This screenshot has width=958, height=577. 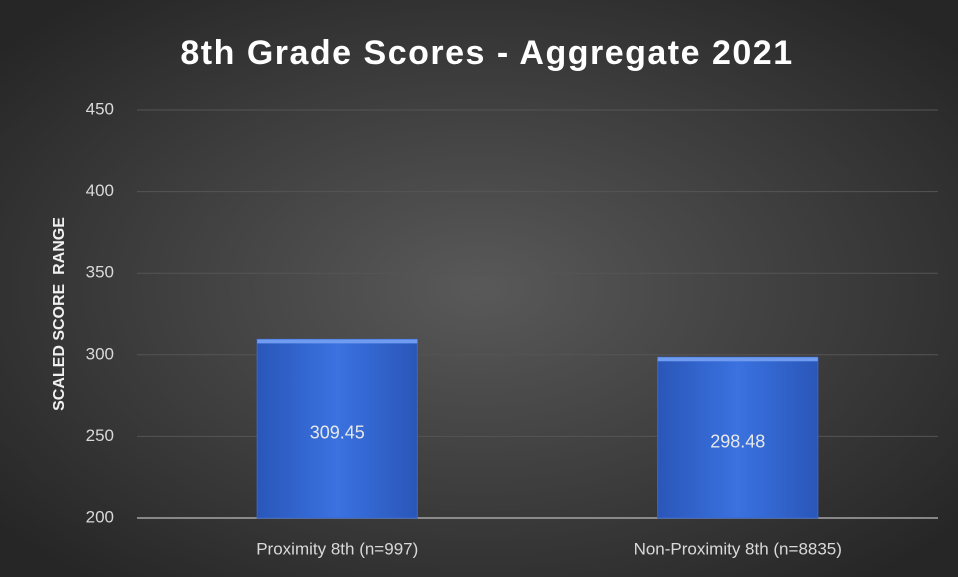 What do you see at coordinates (337, 548) in the screenshot?
I see `x-tick-label: Proximity 8th (n=997)` at bounding box center [337, 548].